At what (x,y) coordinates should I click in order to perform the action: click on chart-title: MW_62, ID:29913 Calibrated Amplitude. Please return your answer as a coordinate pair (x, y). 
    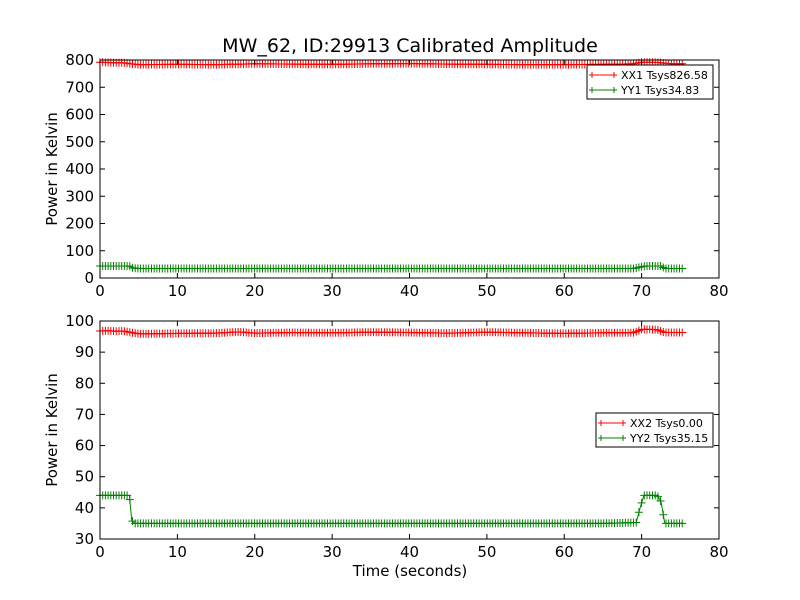
    Looking at the image, I should click on (410, 46).